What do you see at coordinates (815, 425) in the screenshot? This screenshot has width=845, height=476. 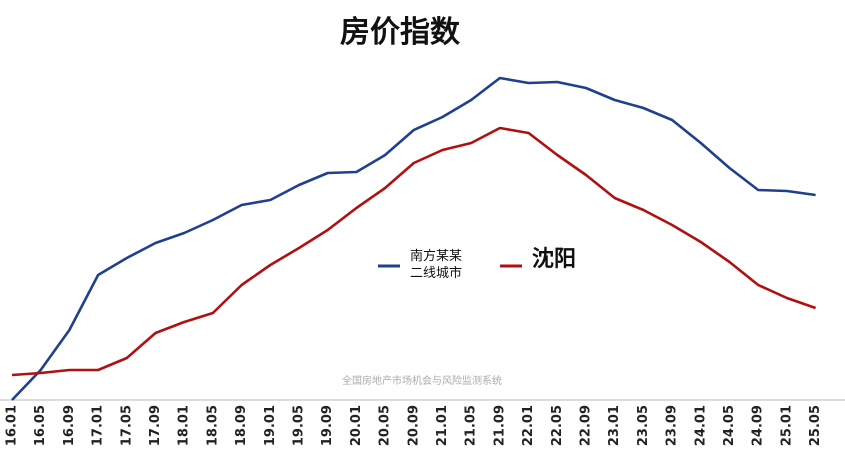 I see `x-tick-label: 25.05` at bounding box center [815, 425].